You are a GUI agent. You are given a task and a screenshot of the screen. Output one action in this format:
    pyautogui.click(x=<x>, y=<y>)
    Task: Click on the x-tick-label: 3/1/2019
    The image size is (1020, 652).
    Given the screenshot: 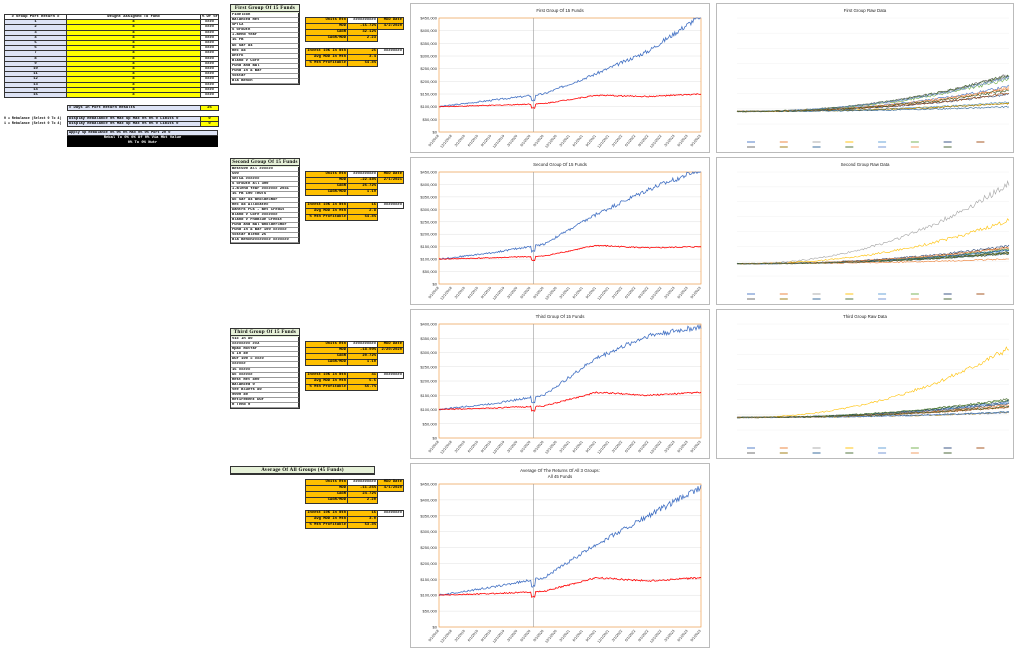 What is the action you would take?
    pyautogui.click(x=460, y=292)
    